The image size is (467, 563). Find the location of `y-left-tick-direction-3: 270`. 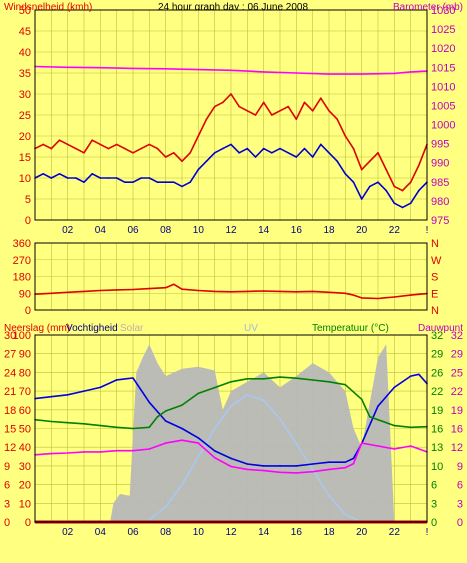

y-left-tick-direction-3: 270 is located at coordinates (22, 261).